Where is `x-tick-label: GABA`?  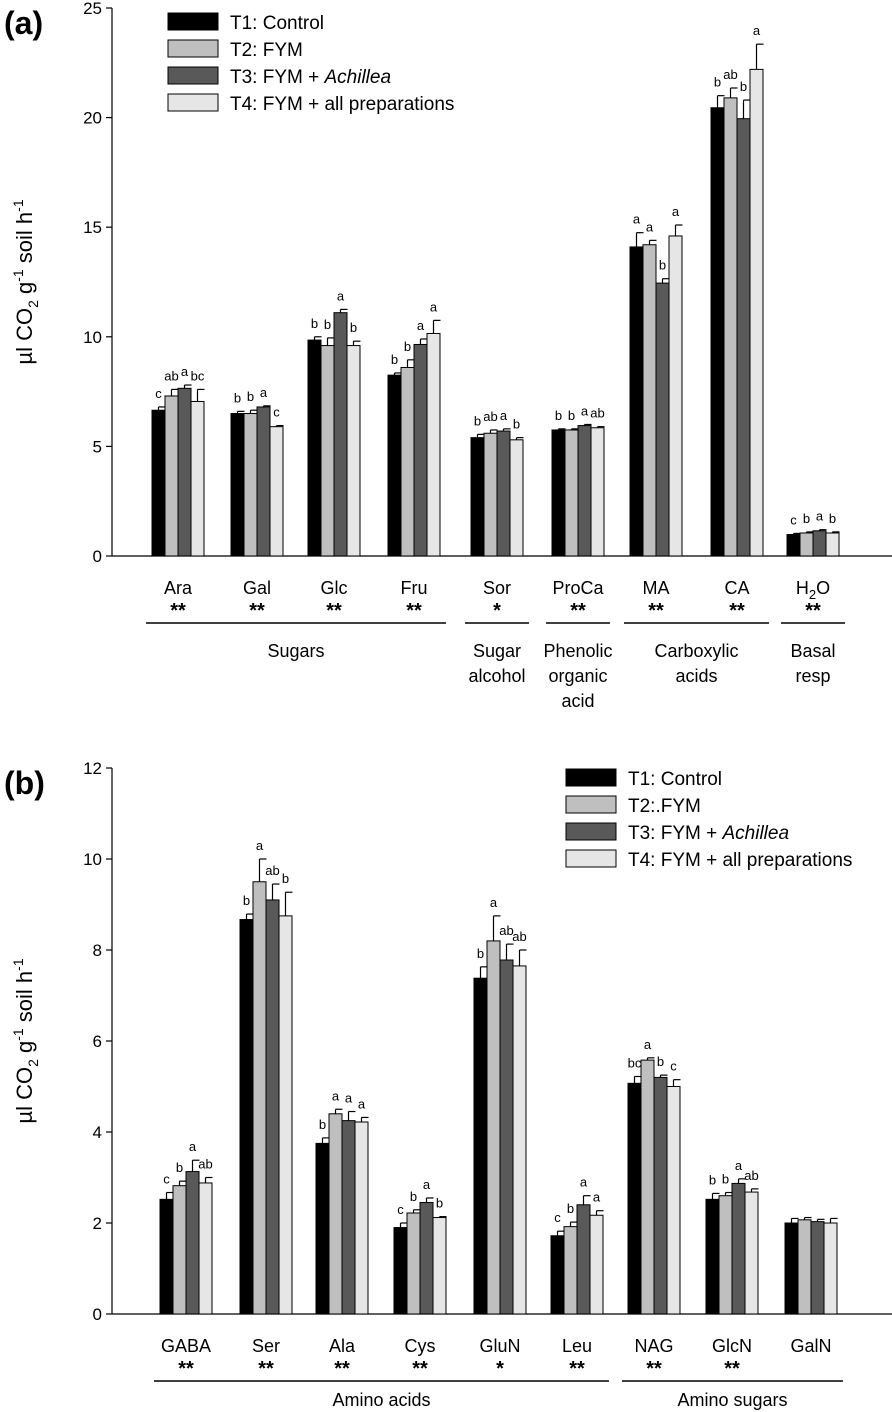 x-tick-label: GABA is located at coordinates (186, 1346).